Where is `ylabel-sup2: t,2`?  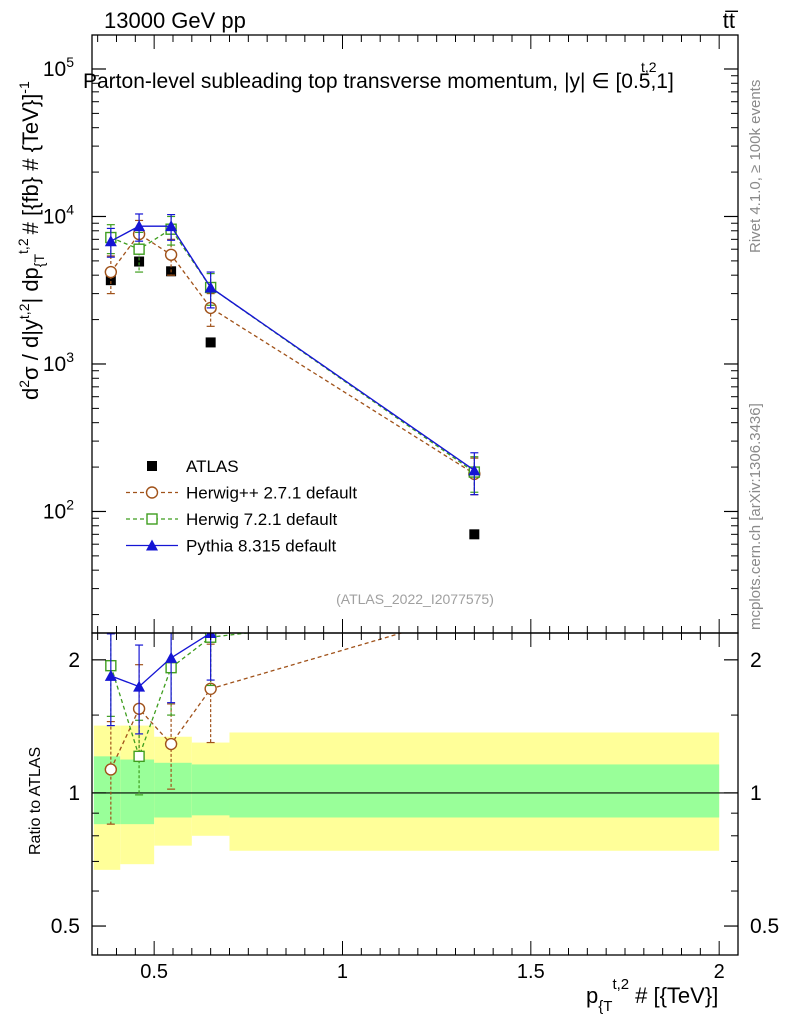
ylabel-sup2: t,2 is located at coordinates (24, 311).